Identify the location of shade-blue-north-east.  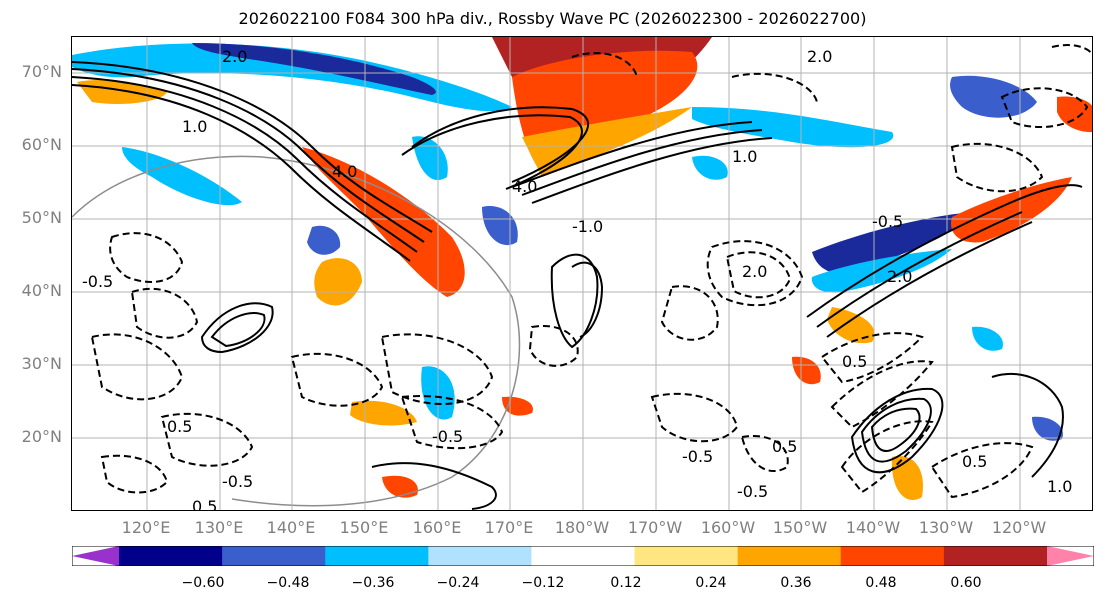
(793, 127).